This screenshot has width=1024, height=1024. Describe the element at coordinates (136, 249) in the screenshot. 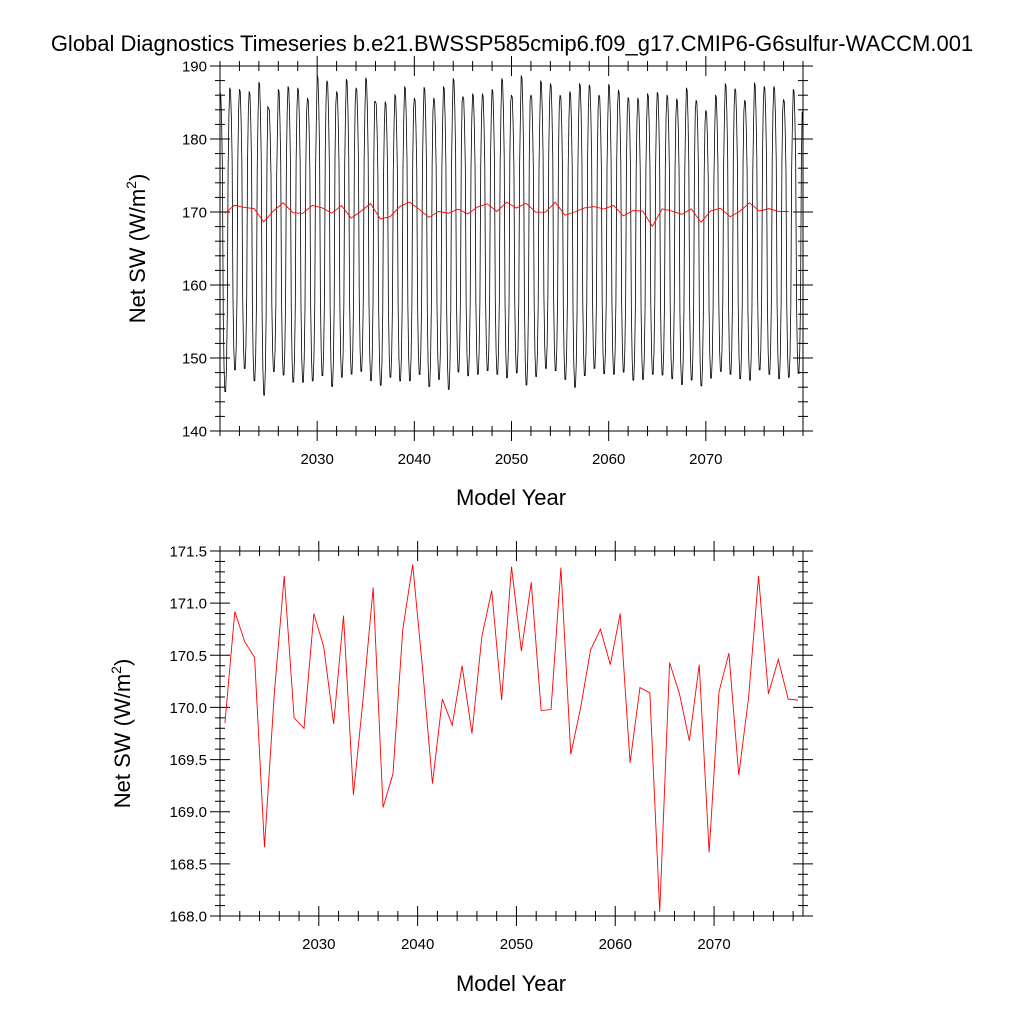

I see `top-y-axis-title: Net SW (W/m2)` at that location.